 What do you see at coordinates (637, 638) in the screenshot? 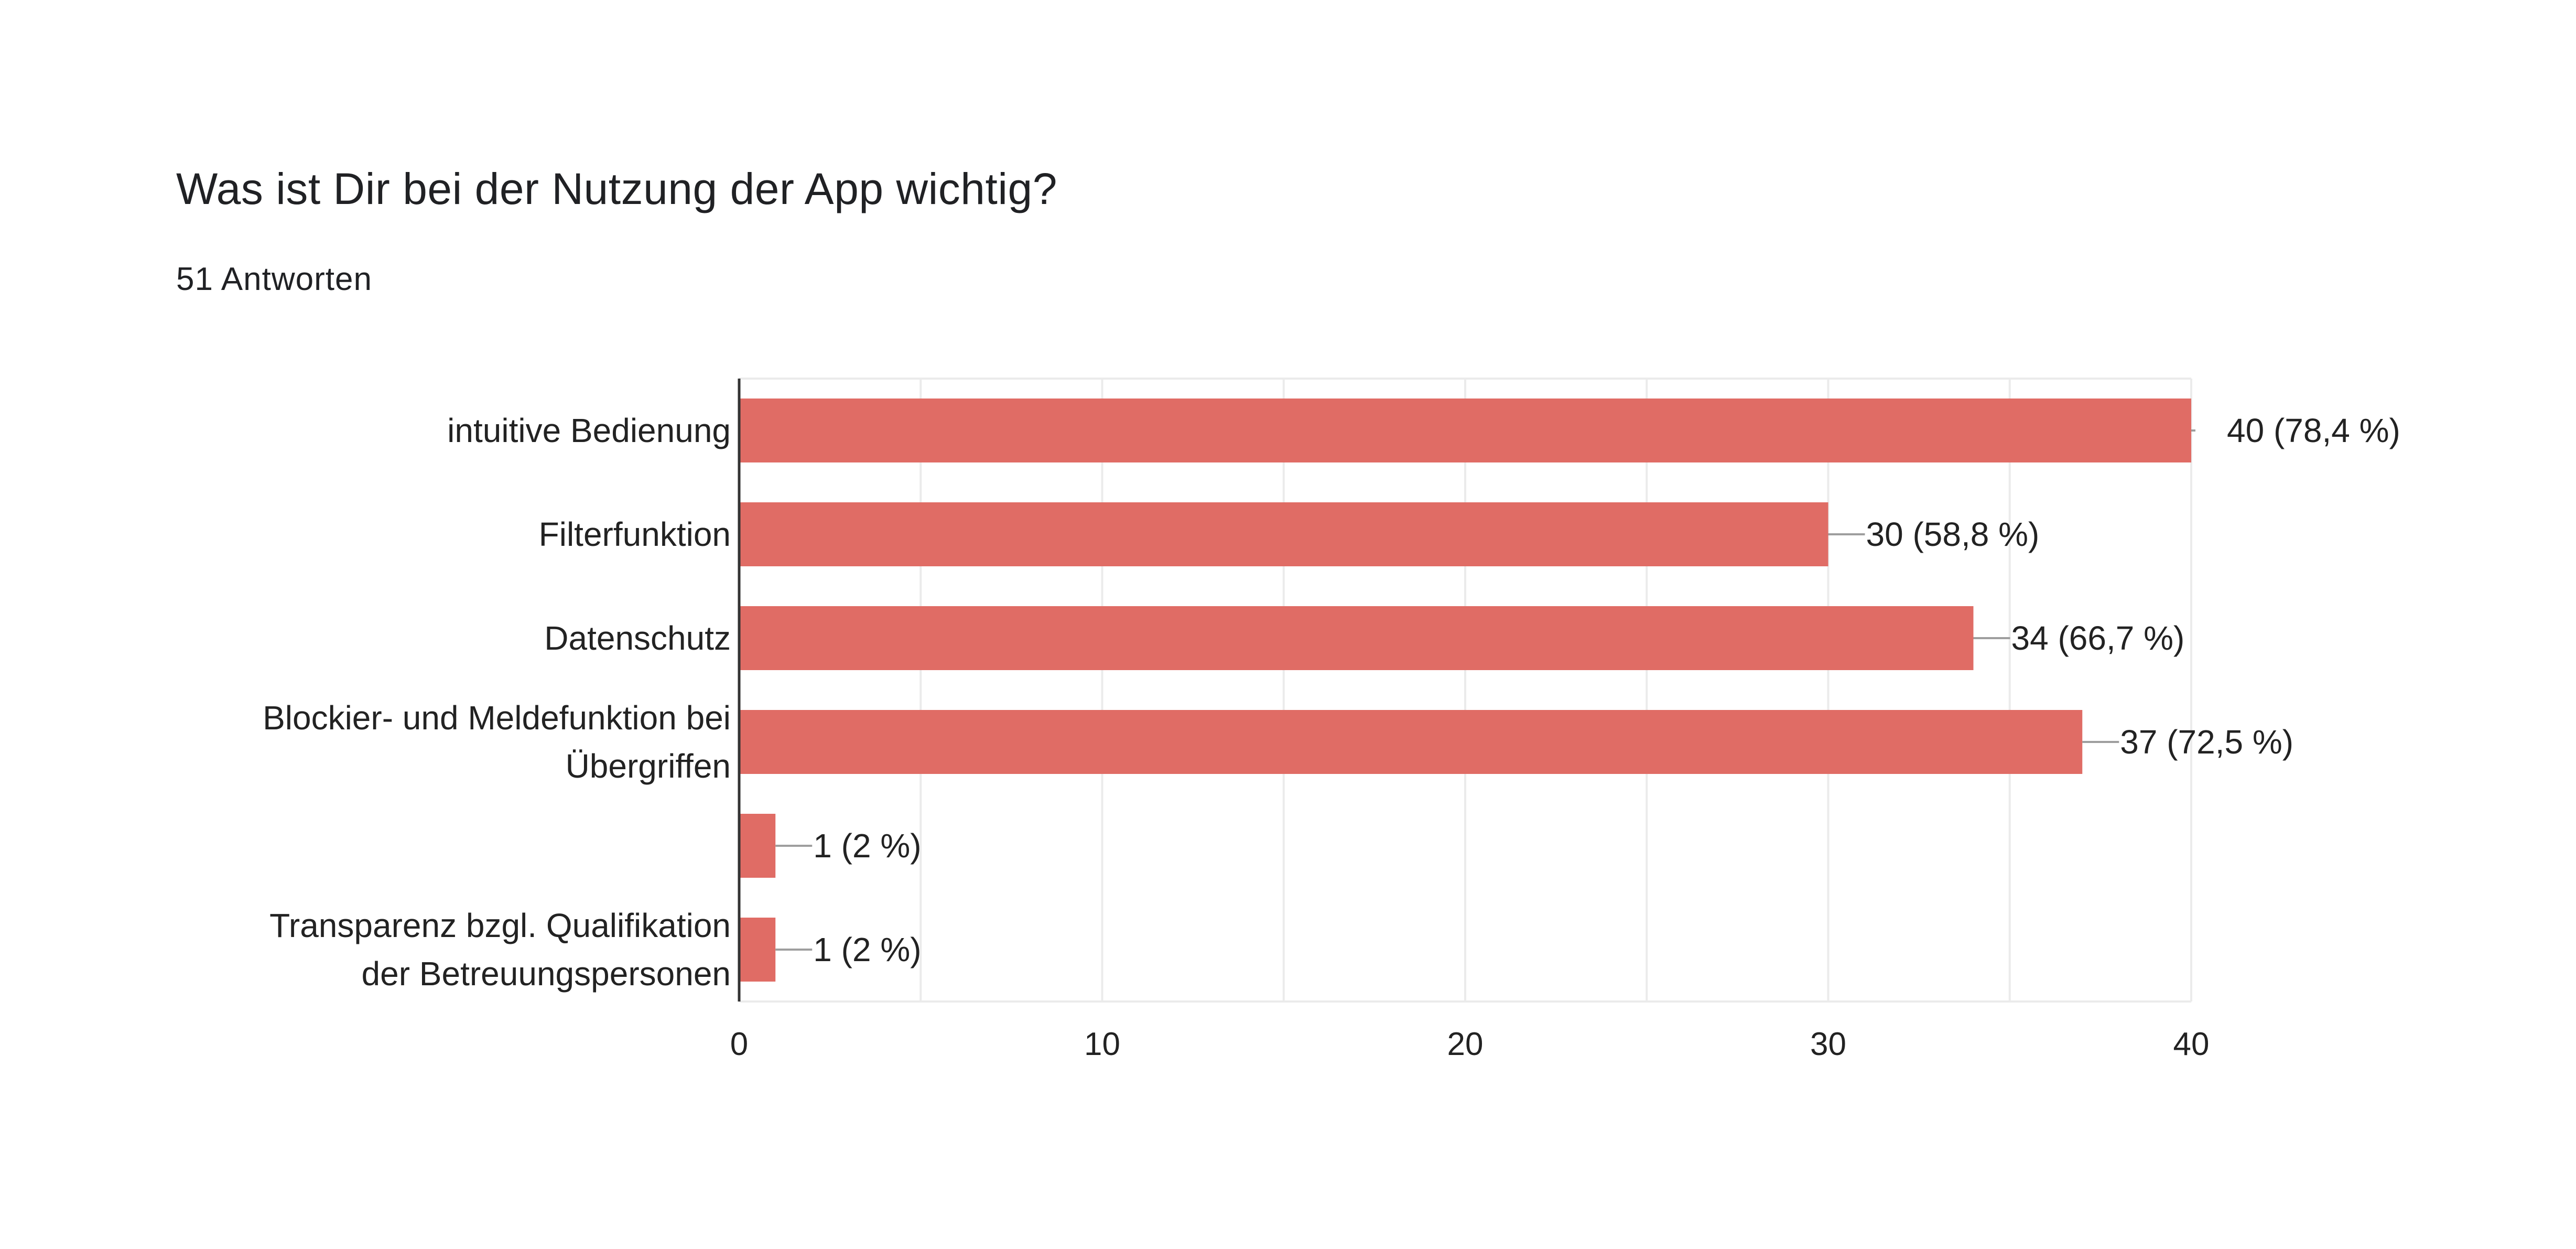
I see `category-label-2: Datenschutz` at bounding box center [637, 638].